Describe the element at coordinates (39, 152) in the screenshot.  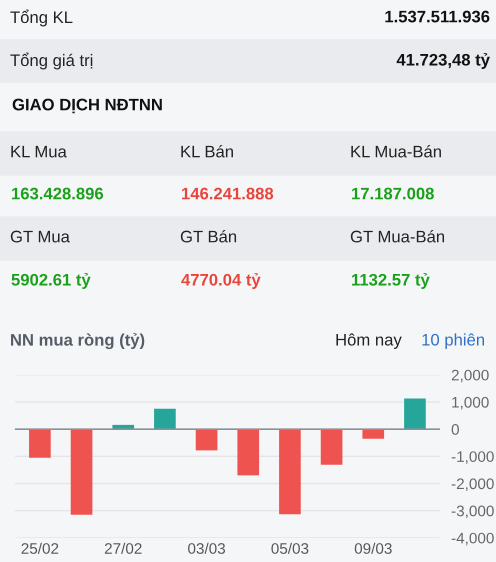
I see `text: KL Mua` at that location.